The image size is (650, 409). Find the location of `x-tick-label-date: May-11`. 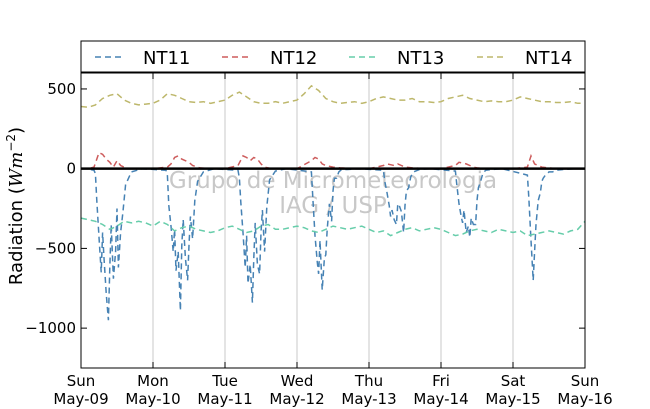

x-tick-label-date: May-11 is located at coordinates (224, 399).